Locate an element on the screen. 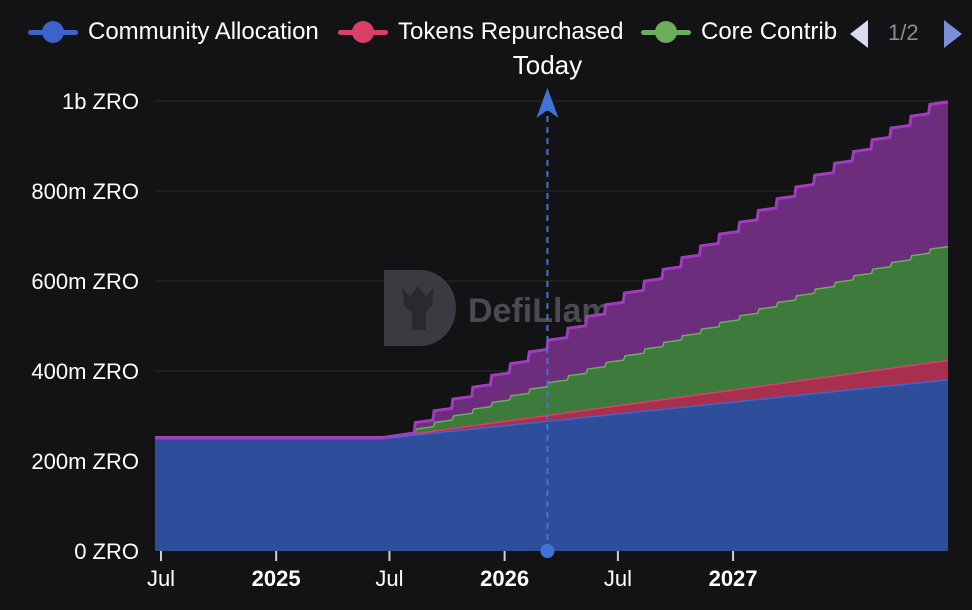 The image size is (972, 610). y-tick-label: 600m ZRO is located at coordinates (85, 281).